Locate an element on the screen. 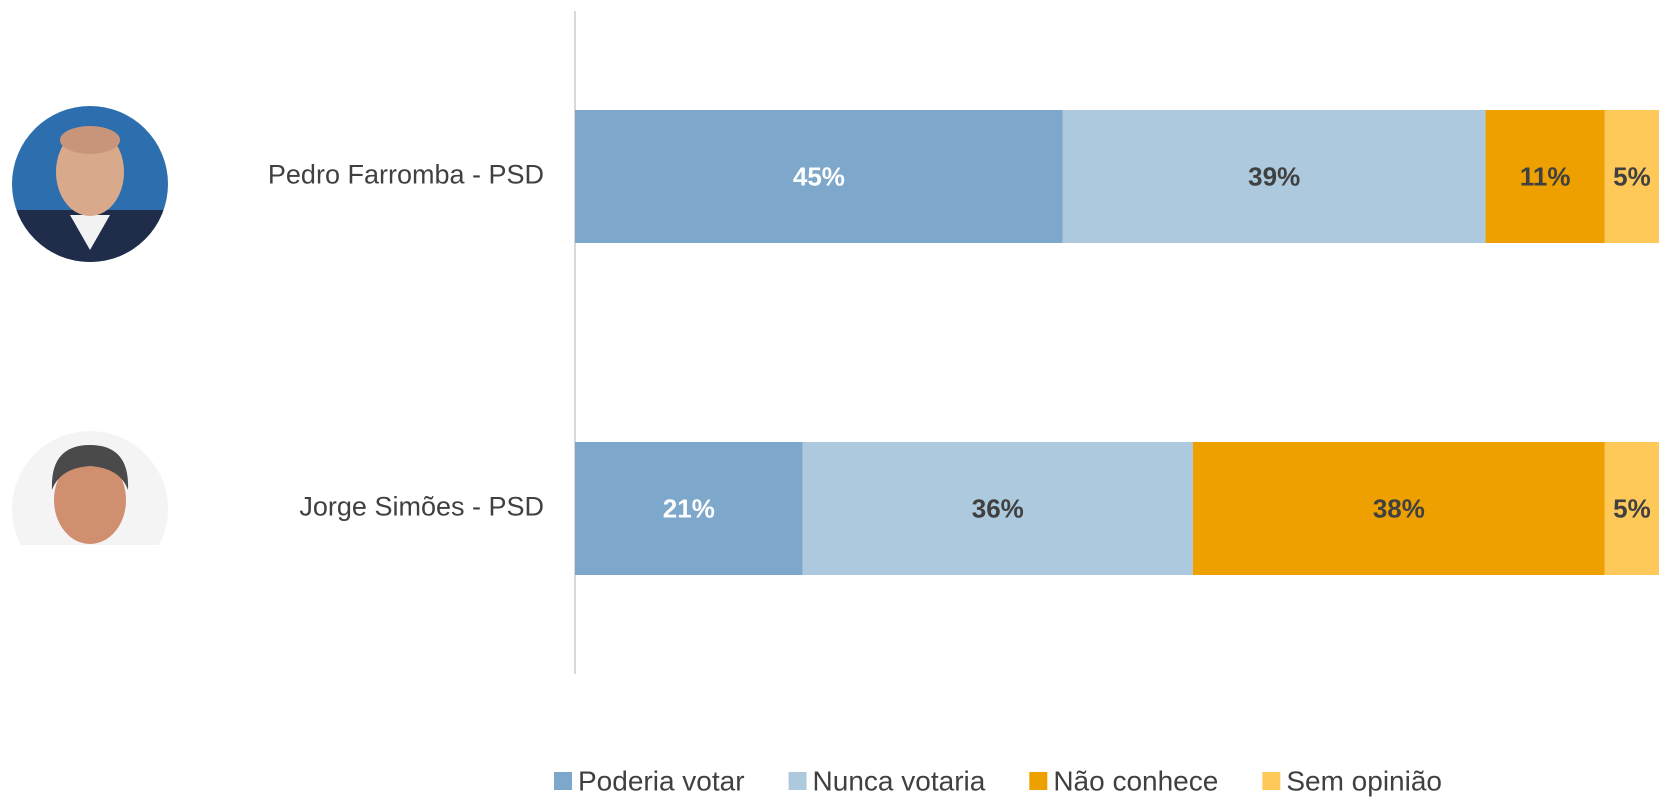 Image resolution: width=1659 pixels, height=797 pixels. value-label: 21% is located at coordinates (689, 508).